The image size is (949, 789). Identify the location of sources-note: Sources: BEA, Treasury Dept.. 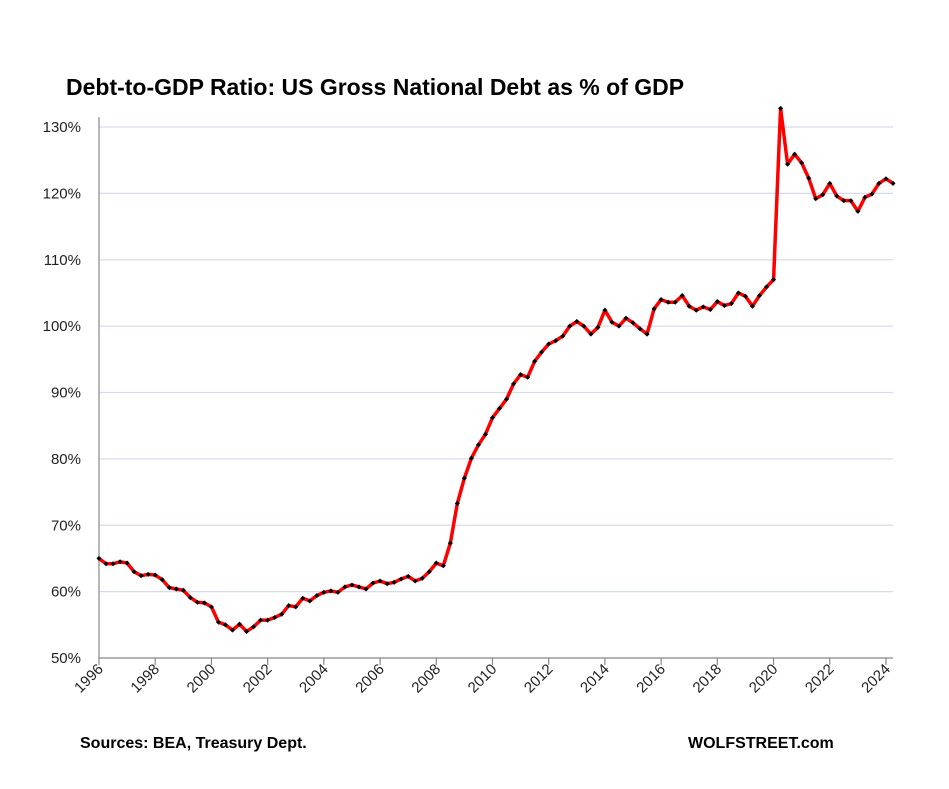
(193, 743).